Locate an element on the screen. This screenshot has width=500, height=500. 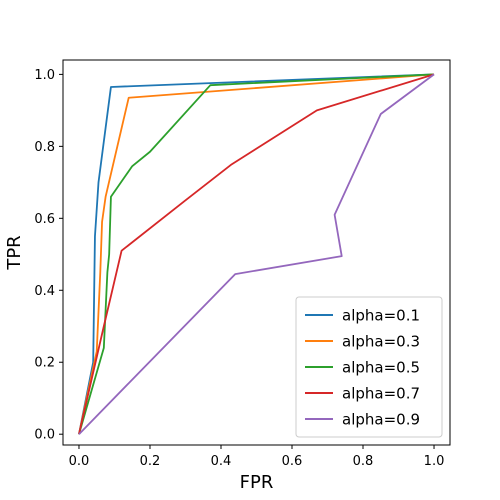
x-tick-label: 0.8 is located at coordinates (363, 461).